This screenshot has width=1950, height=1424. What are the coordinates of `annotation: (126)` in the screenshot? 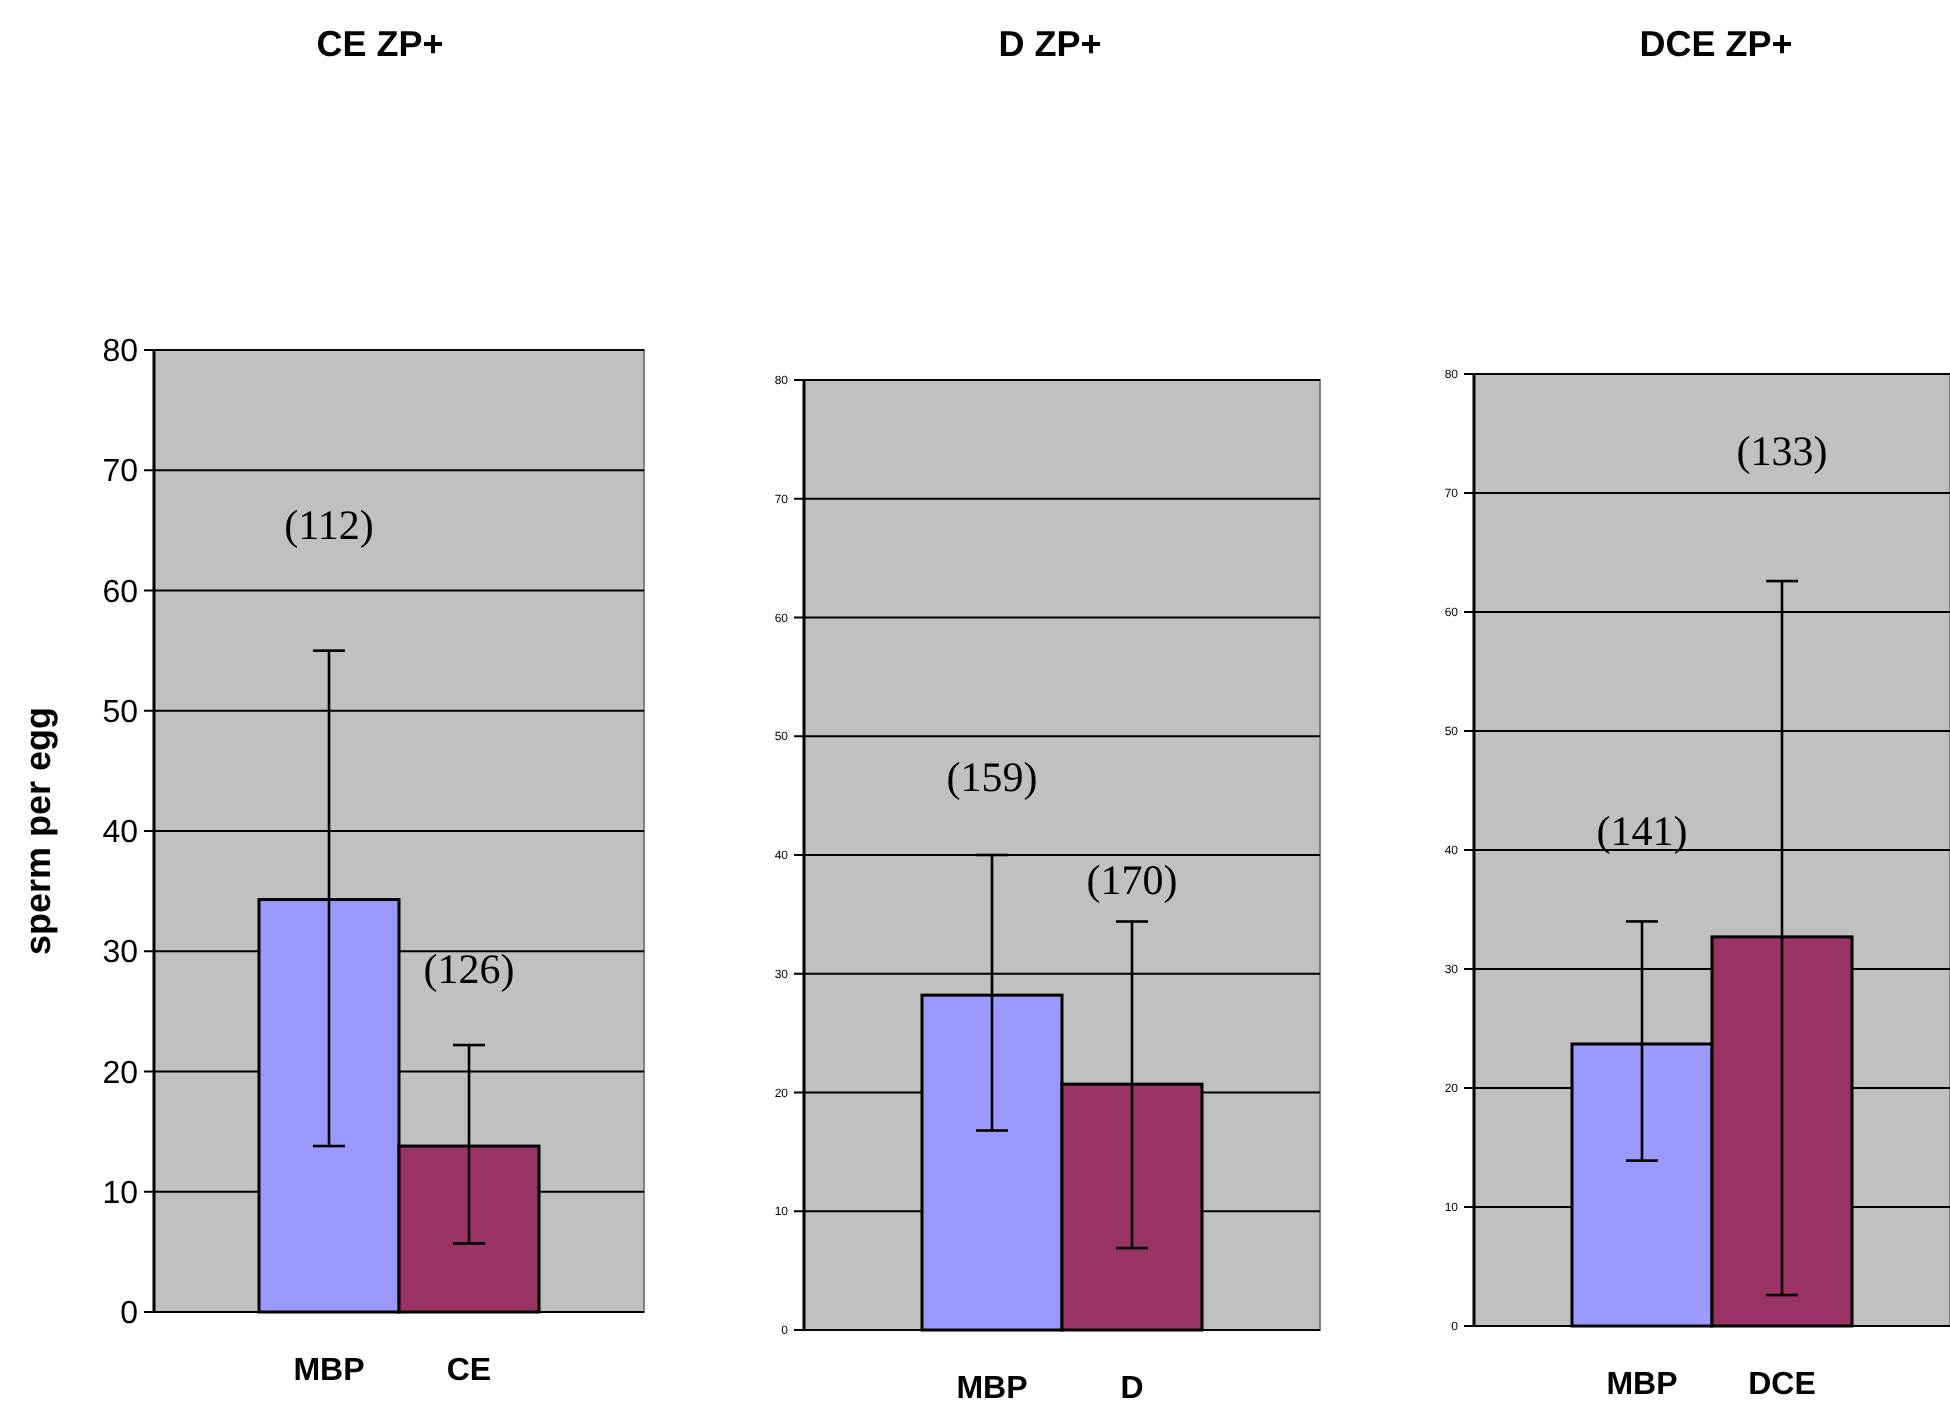 It's located at (469, 969).